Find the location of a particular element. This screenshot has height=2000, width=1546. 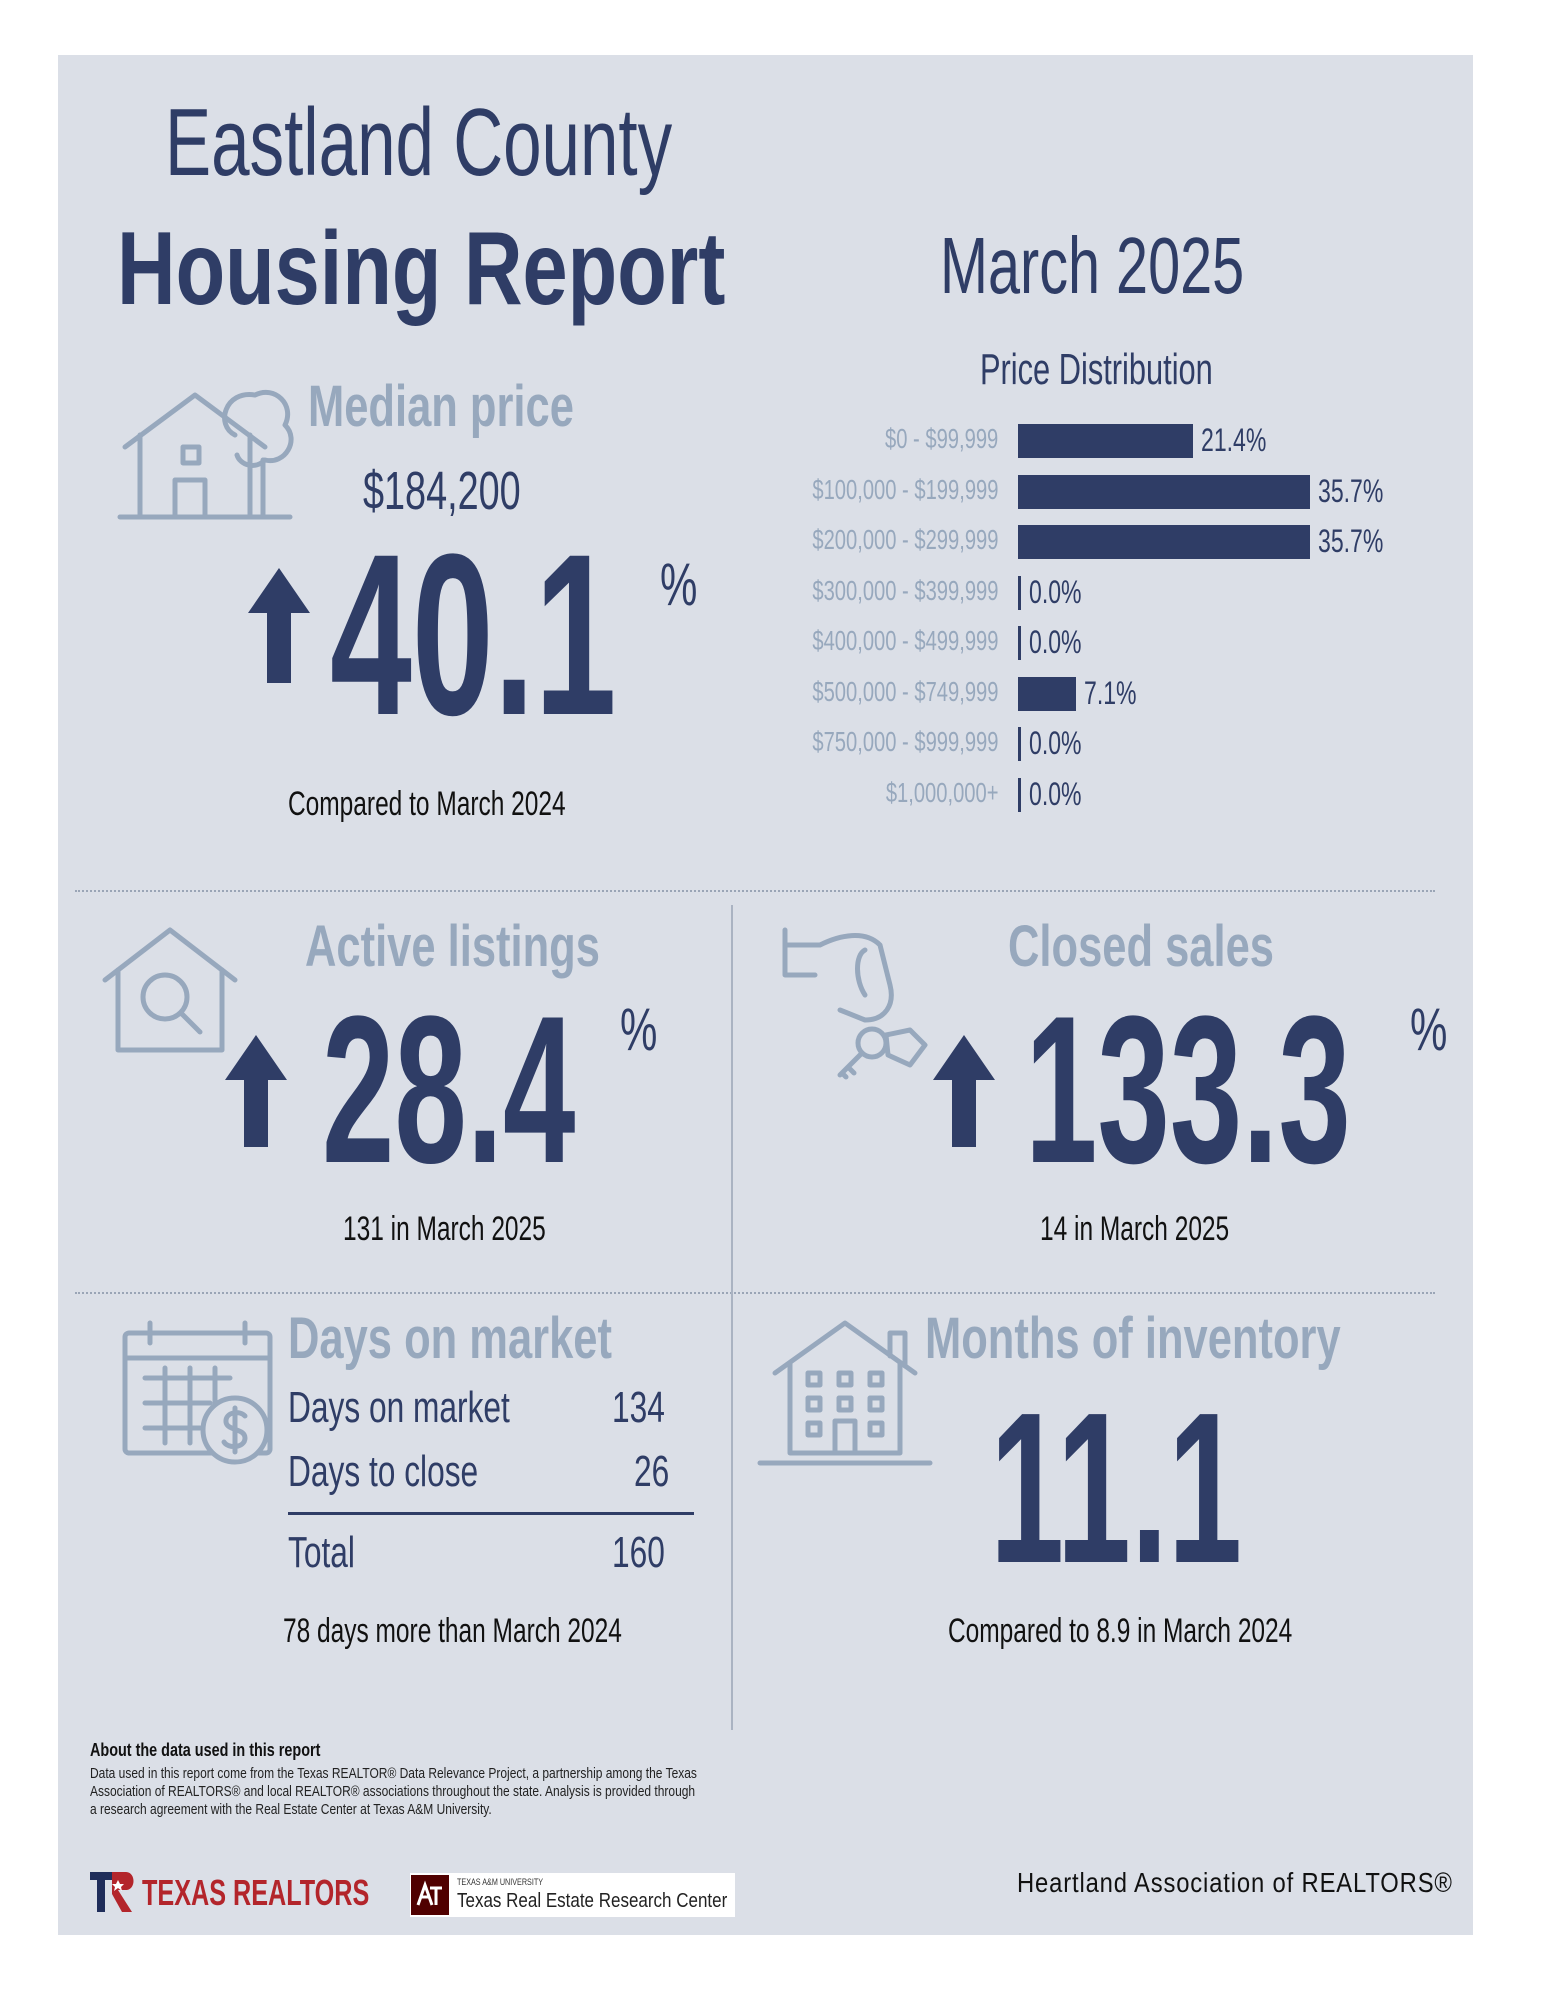

bar-label: $0 - $99,999 is located at coordinates (941, 438).